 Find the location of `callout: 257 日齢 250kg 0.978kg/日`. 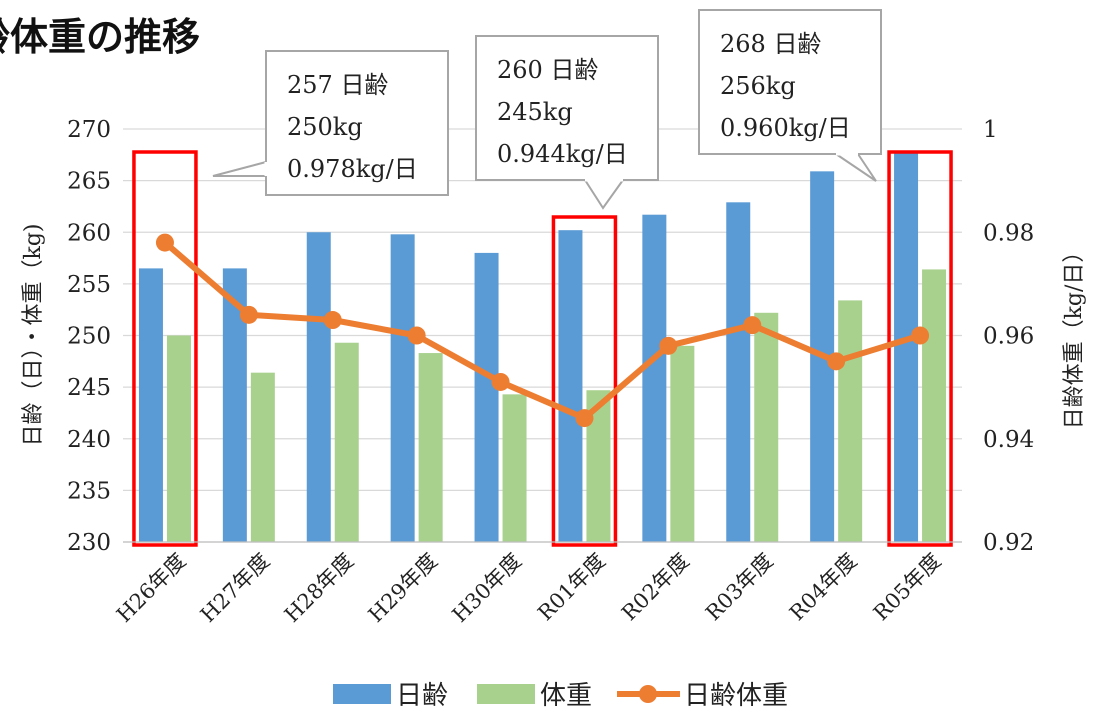

callout: 257 日齢 250kg 0.978kg/日 is located at coordinates (330, 123).